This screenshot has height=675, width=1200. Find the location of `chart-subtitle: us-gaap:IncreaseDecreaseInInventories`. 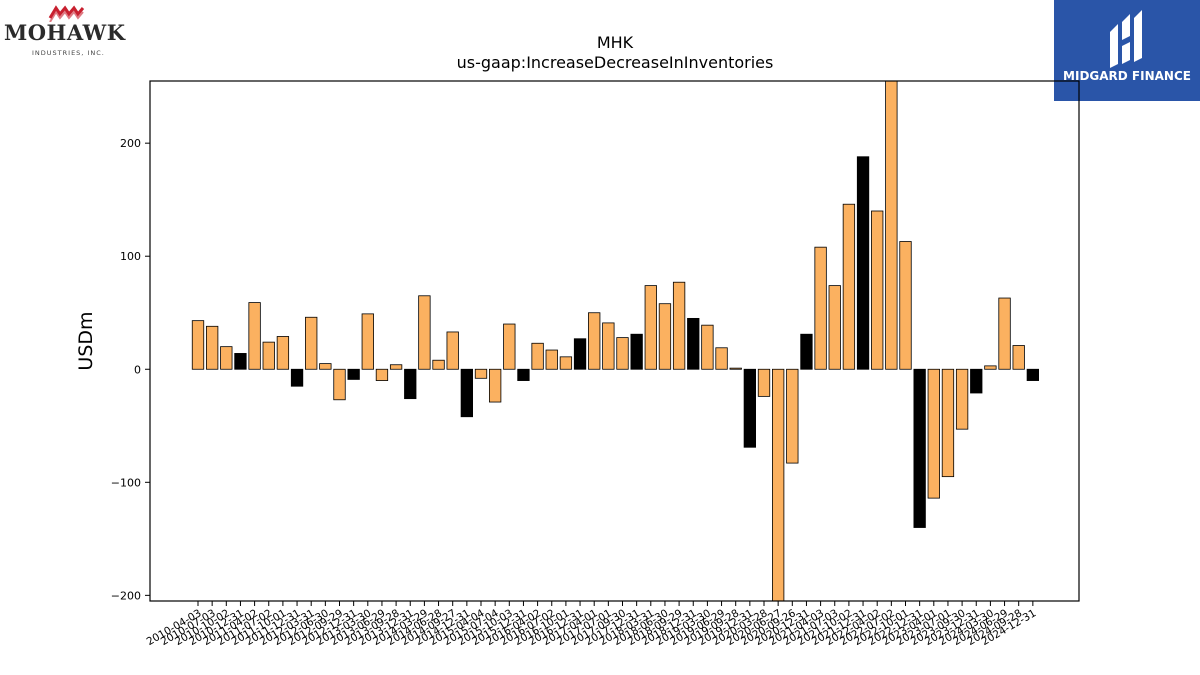

chart-subtitle: us-gaap:IncreaseDecreaseInInventories is located at coordinates (615, 62).